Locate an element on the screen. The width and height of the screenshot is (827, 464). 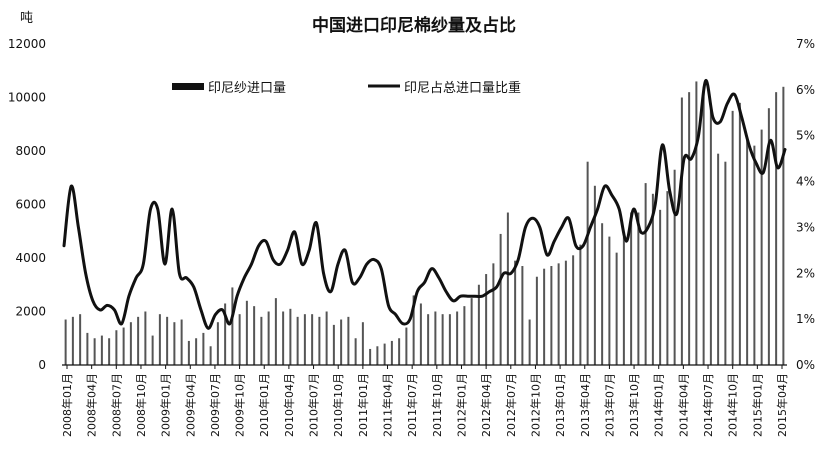
right-axis-ticks: 0% 1% 2% 3% 4% 5% 6% 7% is located at coordinates (805, 204).